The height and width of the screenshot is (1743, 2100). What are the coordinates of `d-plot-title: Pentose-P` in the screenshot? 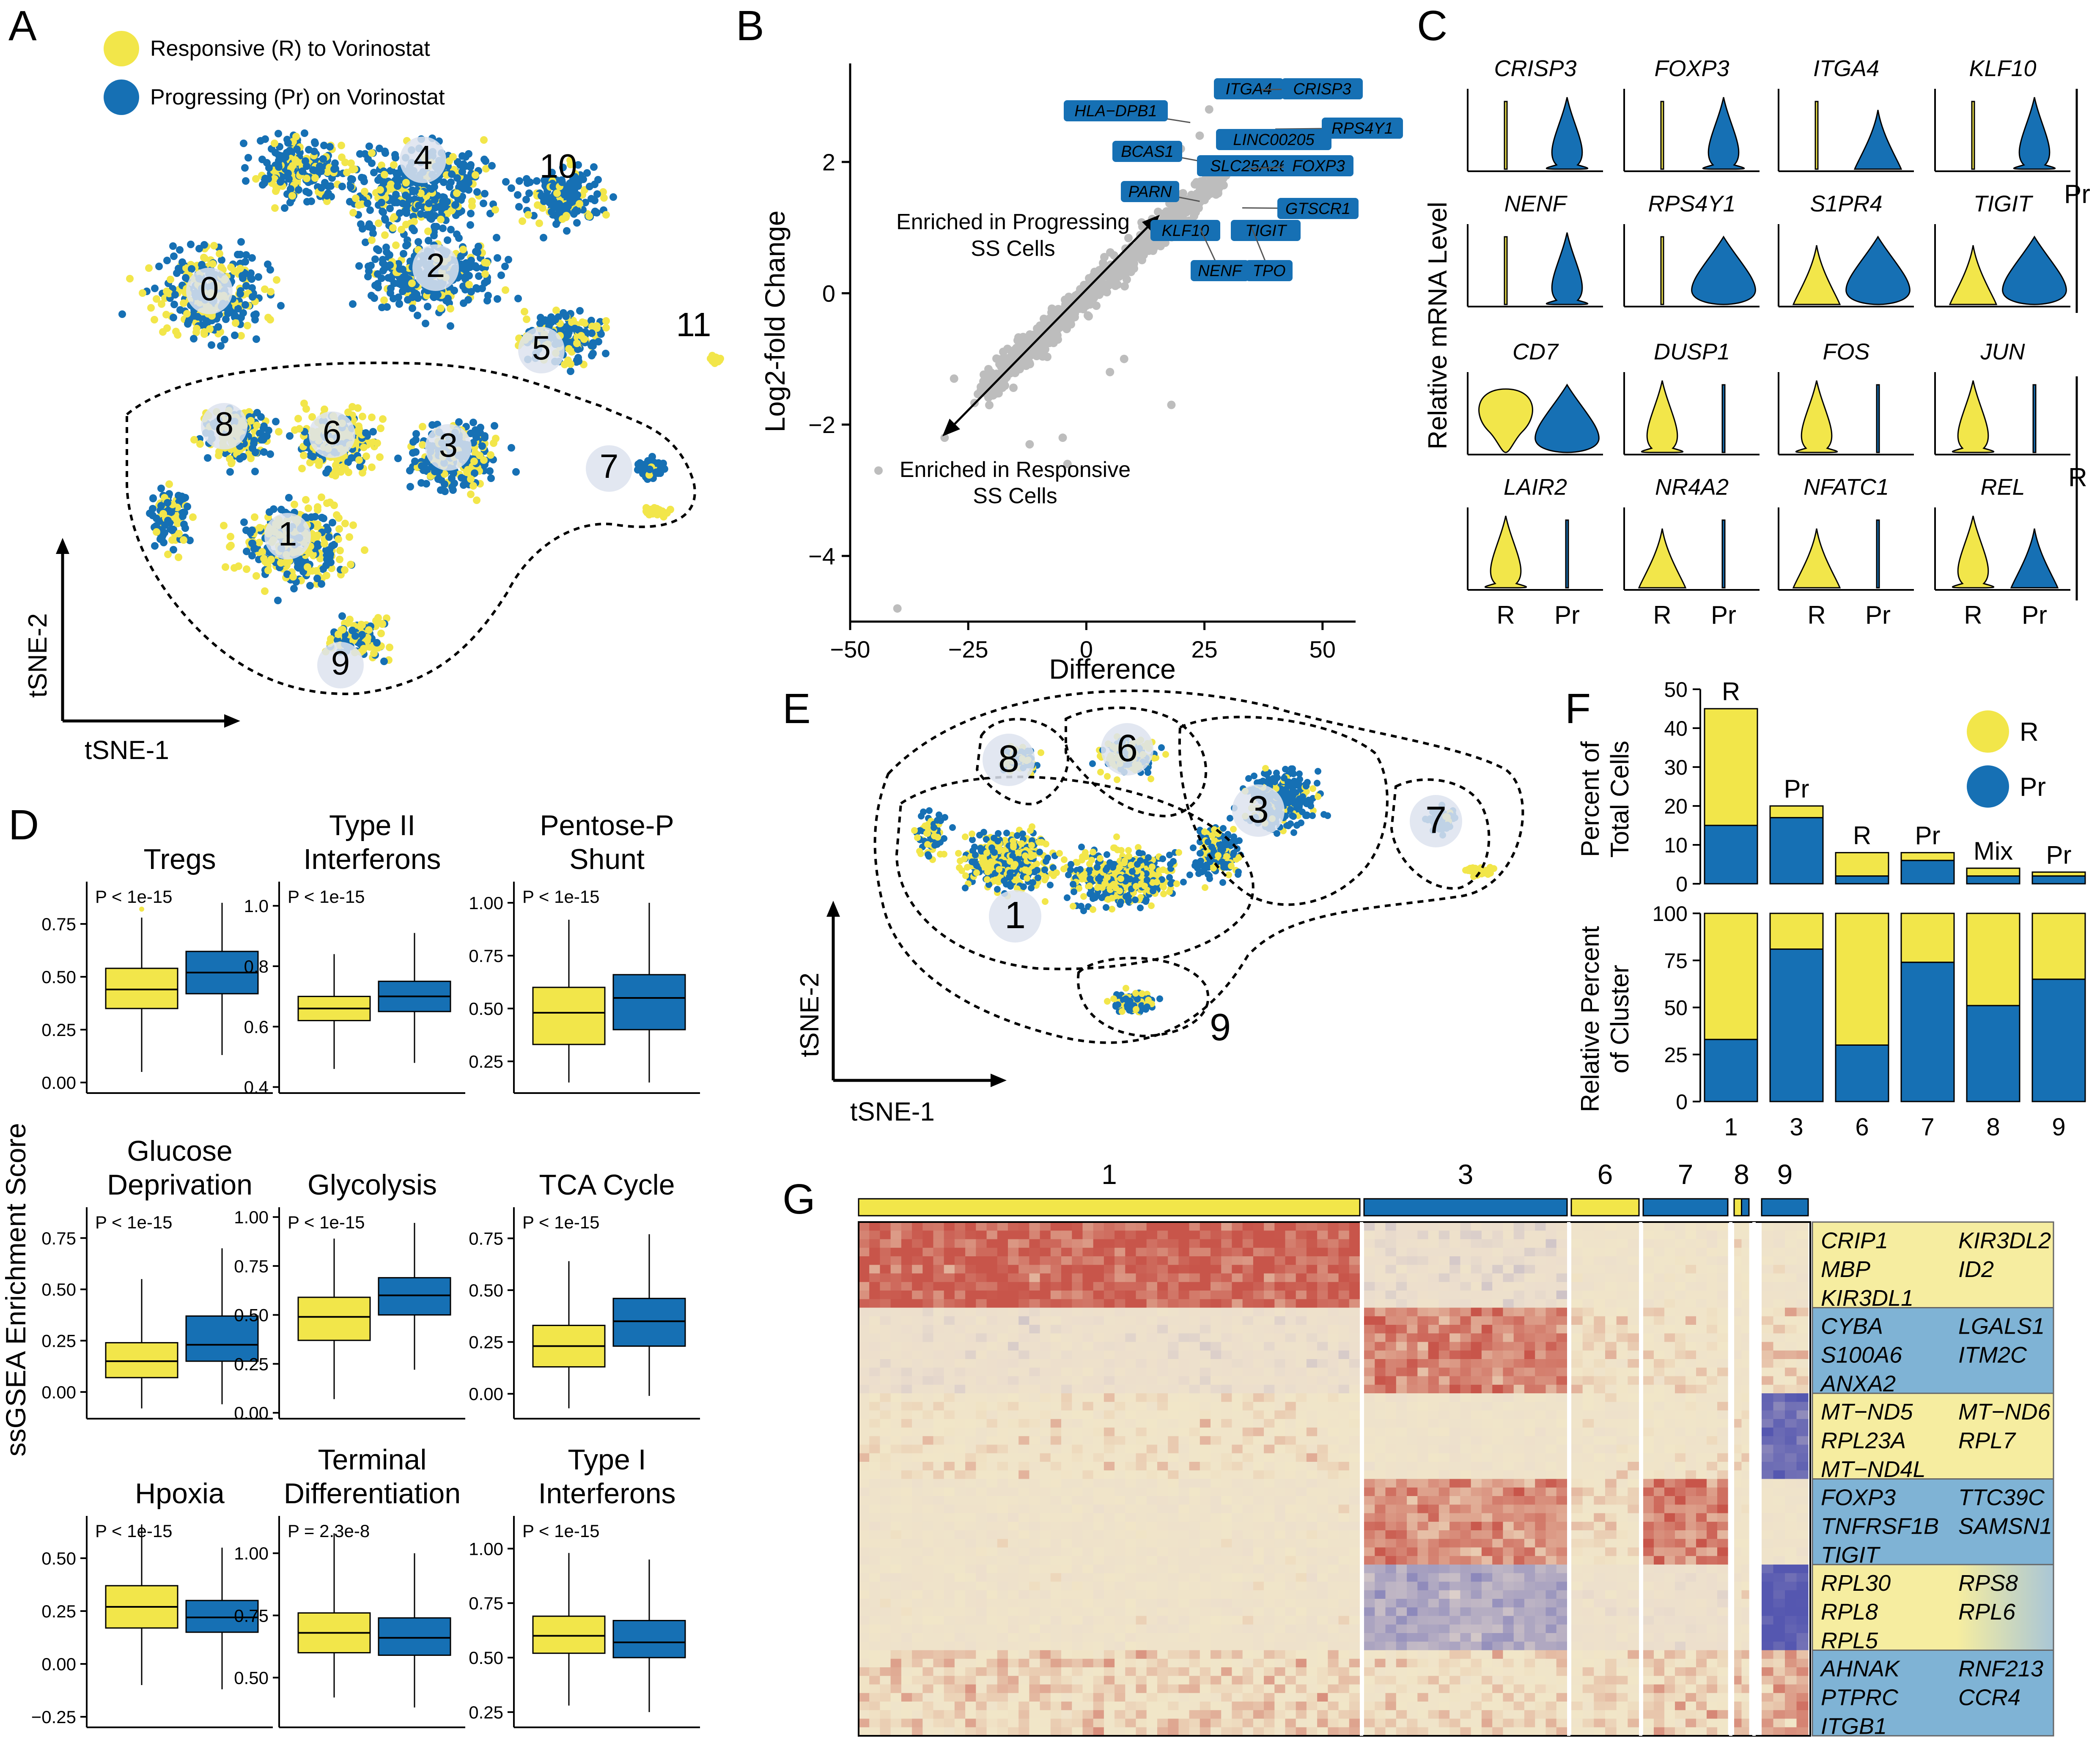 It's located at (607, 825).